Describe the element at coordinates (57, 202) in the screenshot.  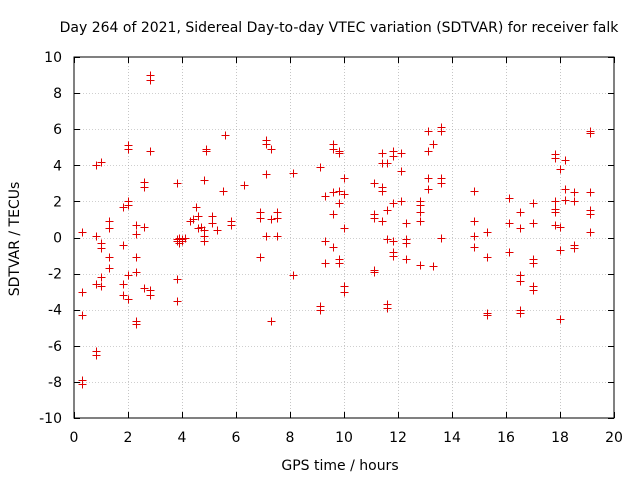
I see `y-tick-label: 2` at that location.